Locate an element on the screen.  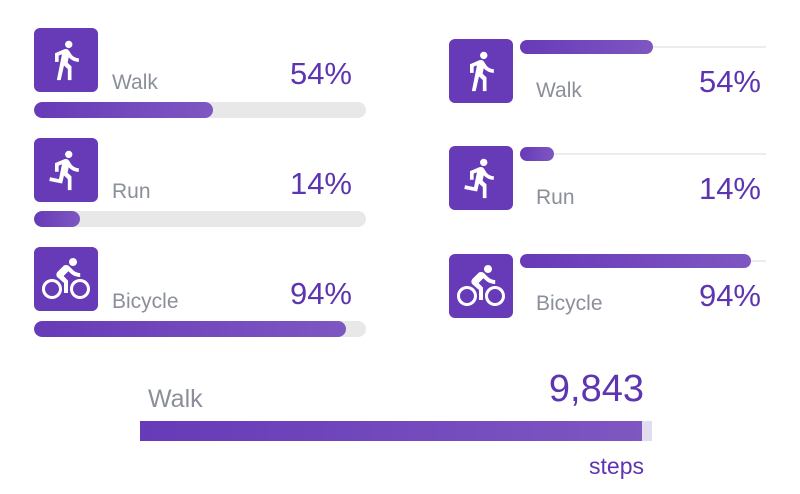
steps-progress-track is located at coordinates (396, 431).